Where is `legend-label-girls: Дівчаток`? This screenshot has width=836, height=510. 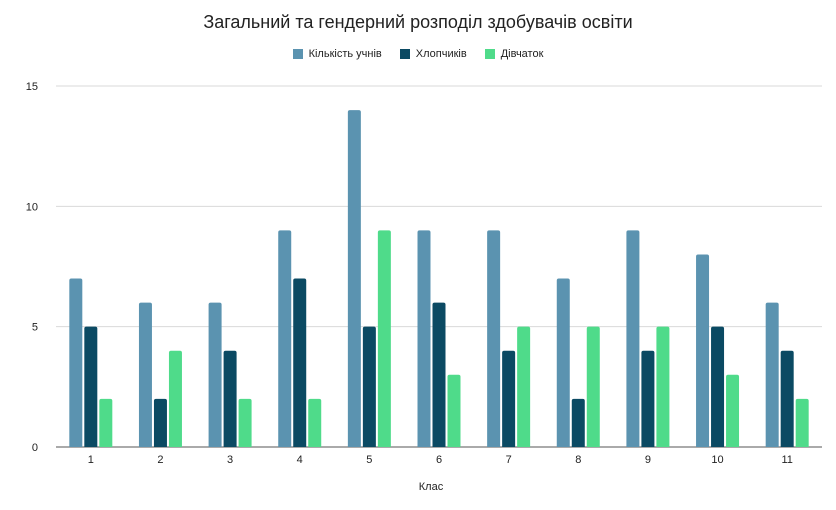 legend-label-girls: Дівчаток is located at coordinates (522, 54).